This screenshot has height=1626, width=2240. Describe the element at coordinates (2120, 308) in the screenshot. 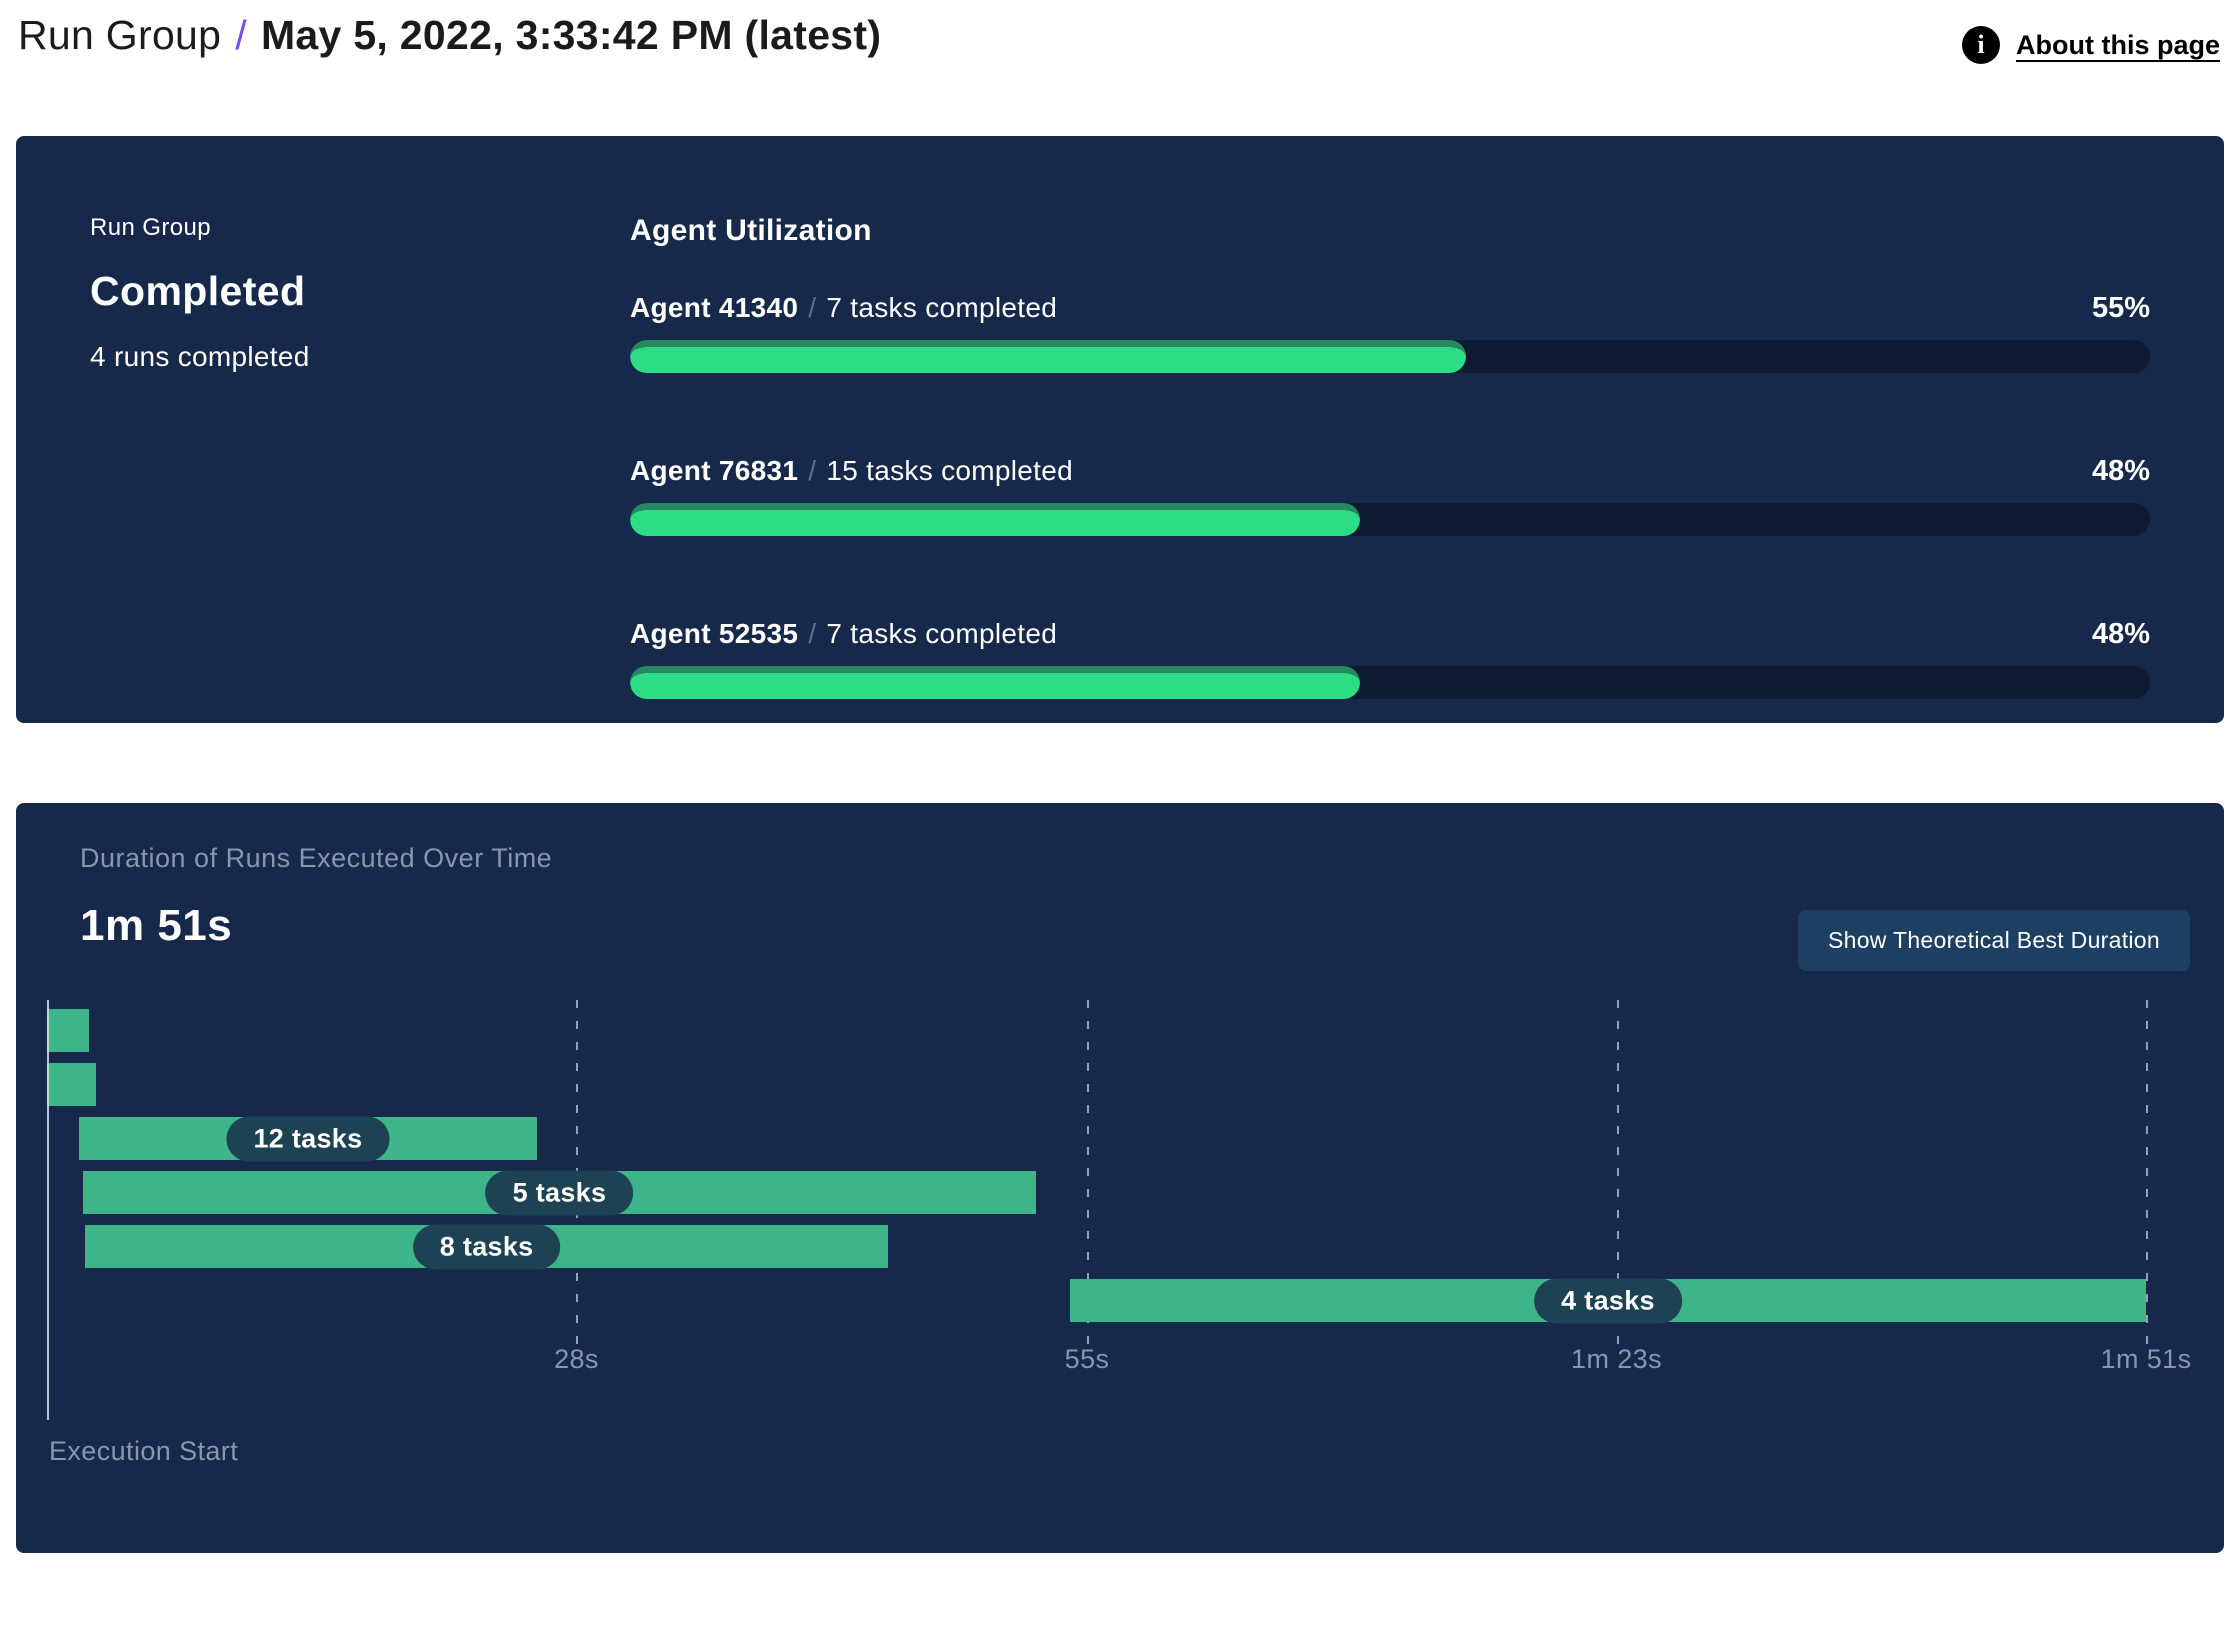

I see `agent-utilization-percent: 55%` at that location.